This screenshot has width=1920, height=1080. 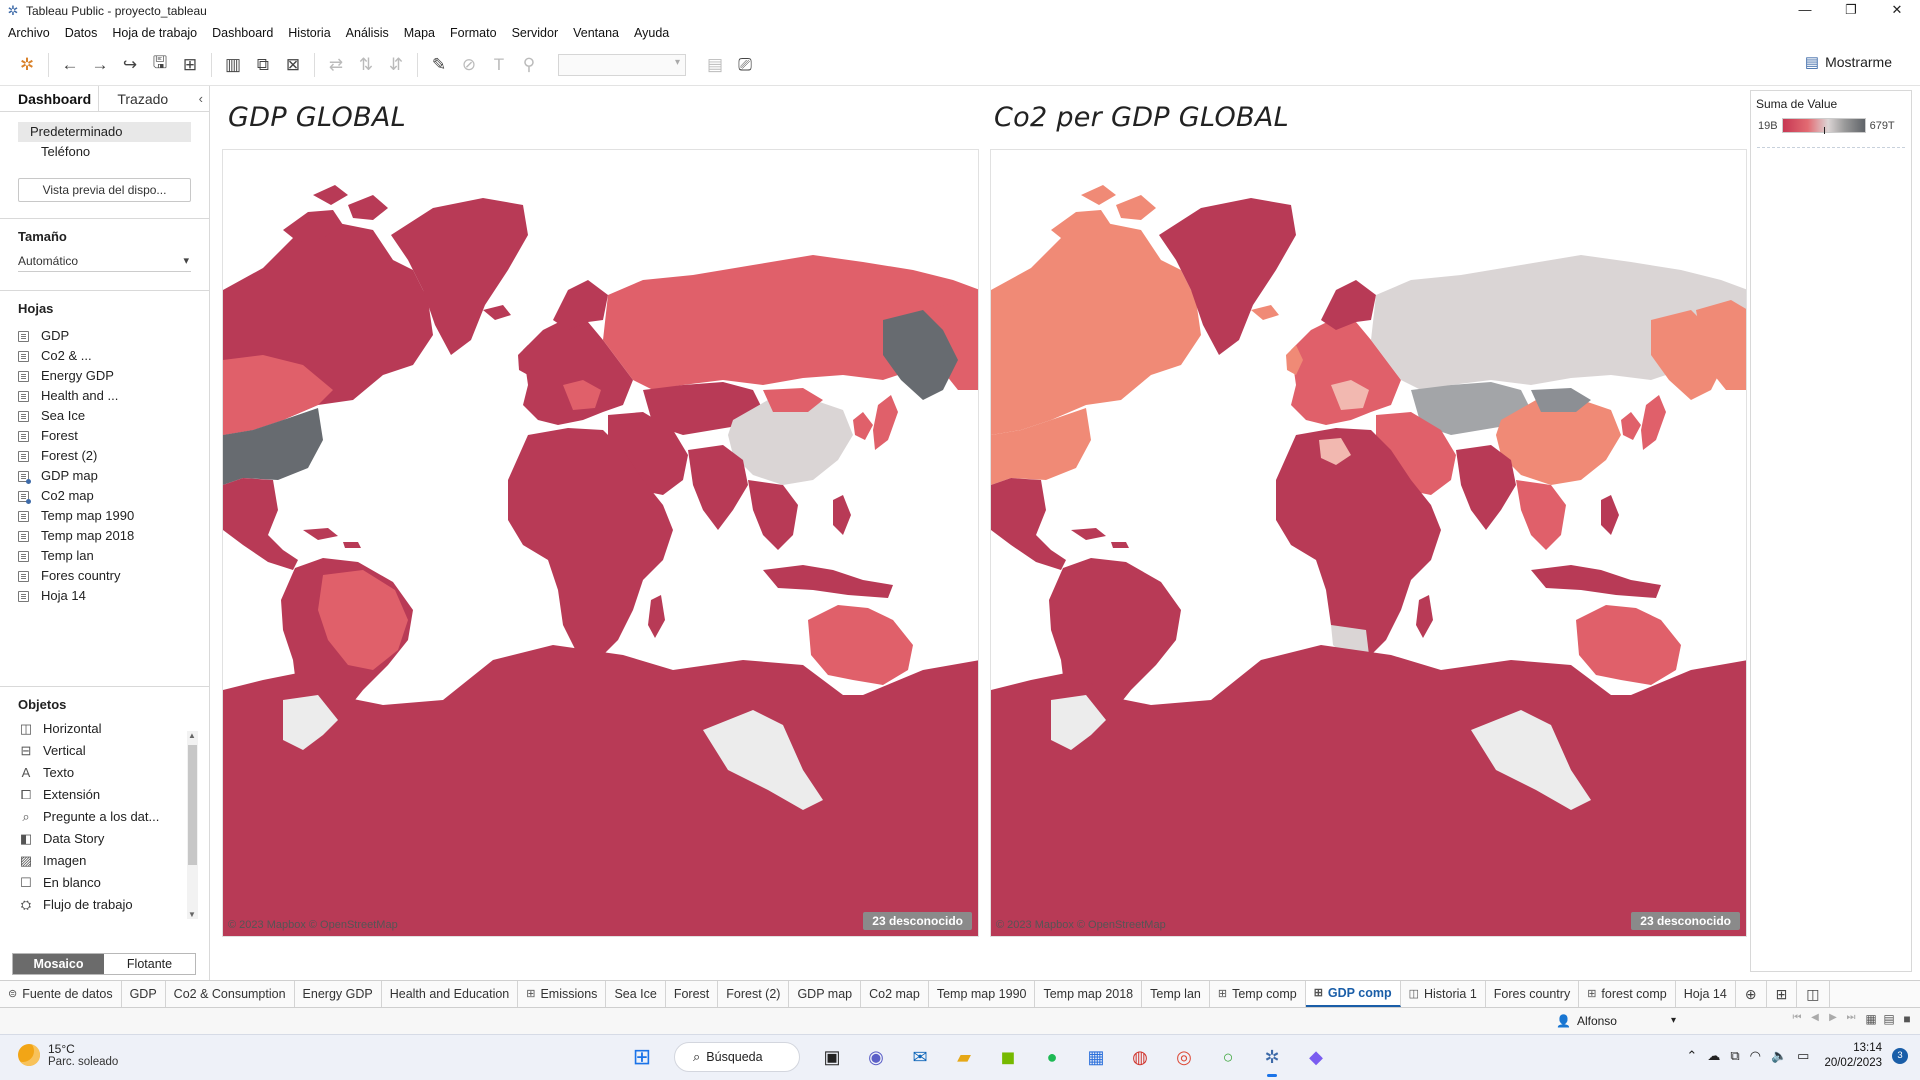 What do you see at coordinates (754, 994) in the screenshot?
I see `tab-forest-2: Forest (2)` at bounding box center [754, 994].